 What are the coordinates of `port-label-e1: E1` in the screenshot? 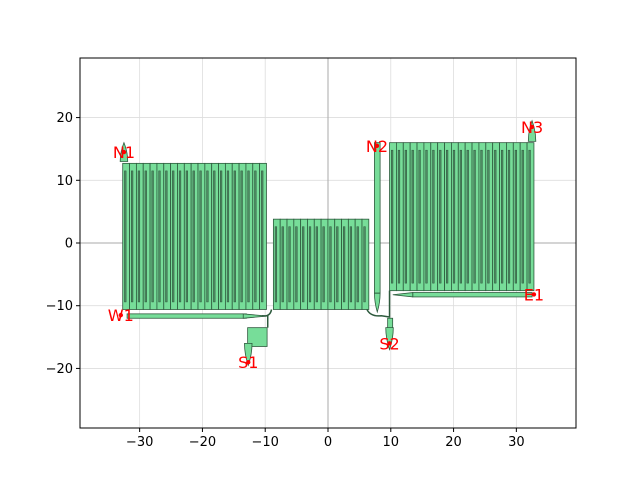 It's located at (534, 294).